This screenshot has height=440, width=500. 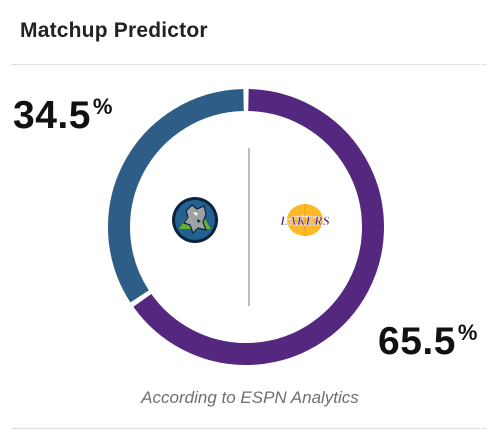 What do you see at coordinates (249, 64) in the screenshot?
I see `header-divider` at bounding box center [249, 64].